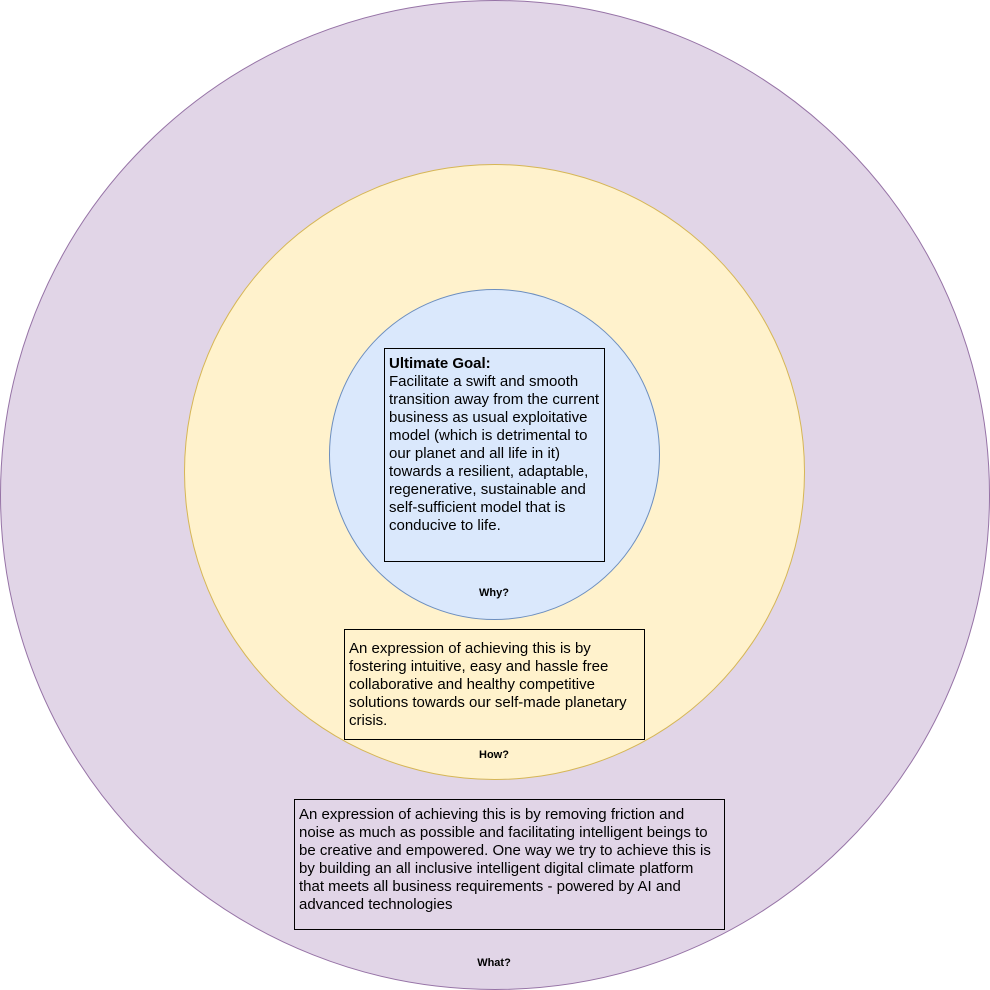 This screenshot has width=990, height=990. I want to click on ultimate-goal-title: Ultimate Goal:, so click(440, 363).